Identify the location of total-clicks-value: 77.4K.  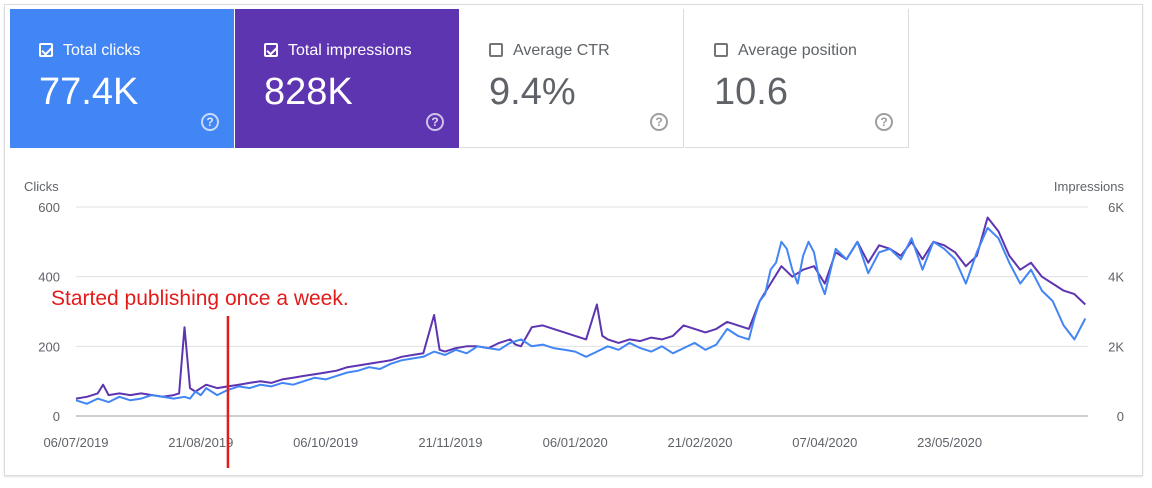
(89, 92).